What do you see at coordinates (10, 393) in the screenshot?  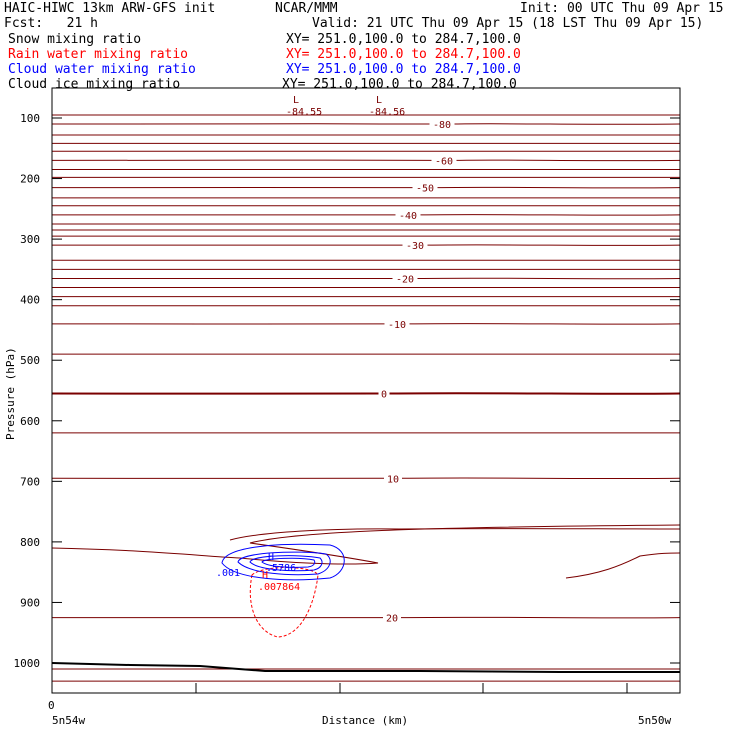 I see `y-axis-title: Pressure (hPa)` at bounding box center [10, 393].